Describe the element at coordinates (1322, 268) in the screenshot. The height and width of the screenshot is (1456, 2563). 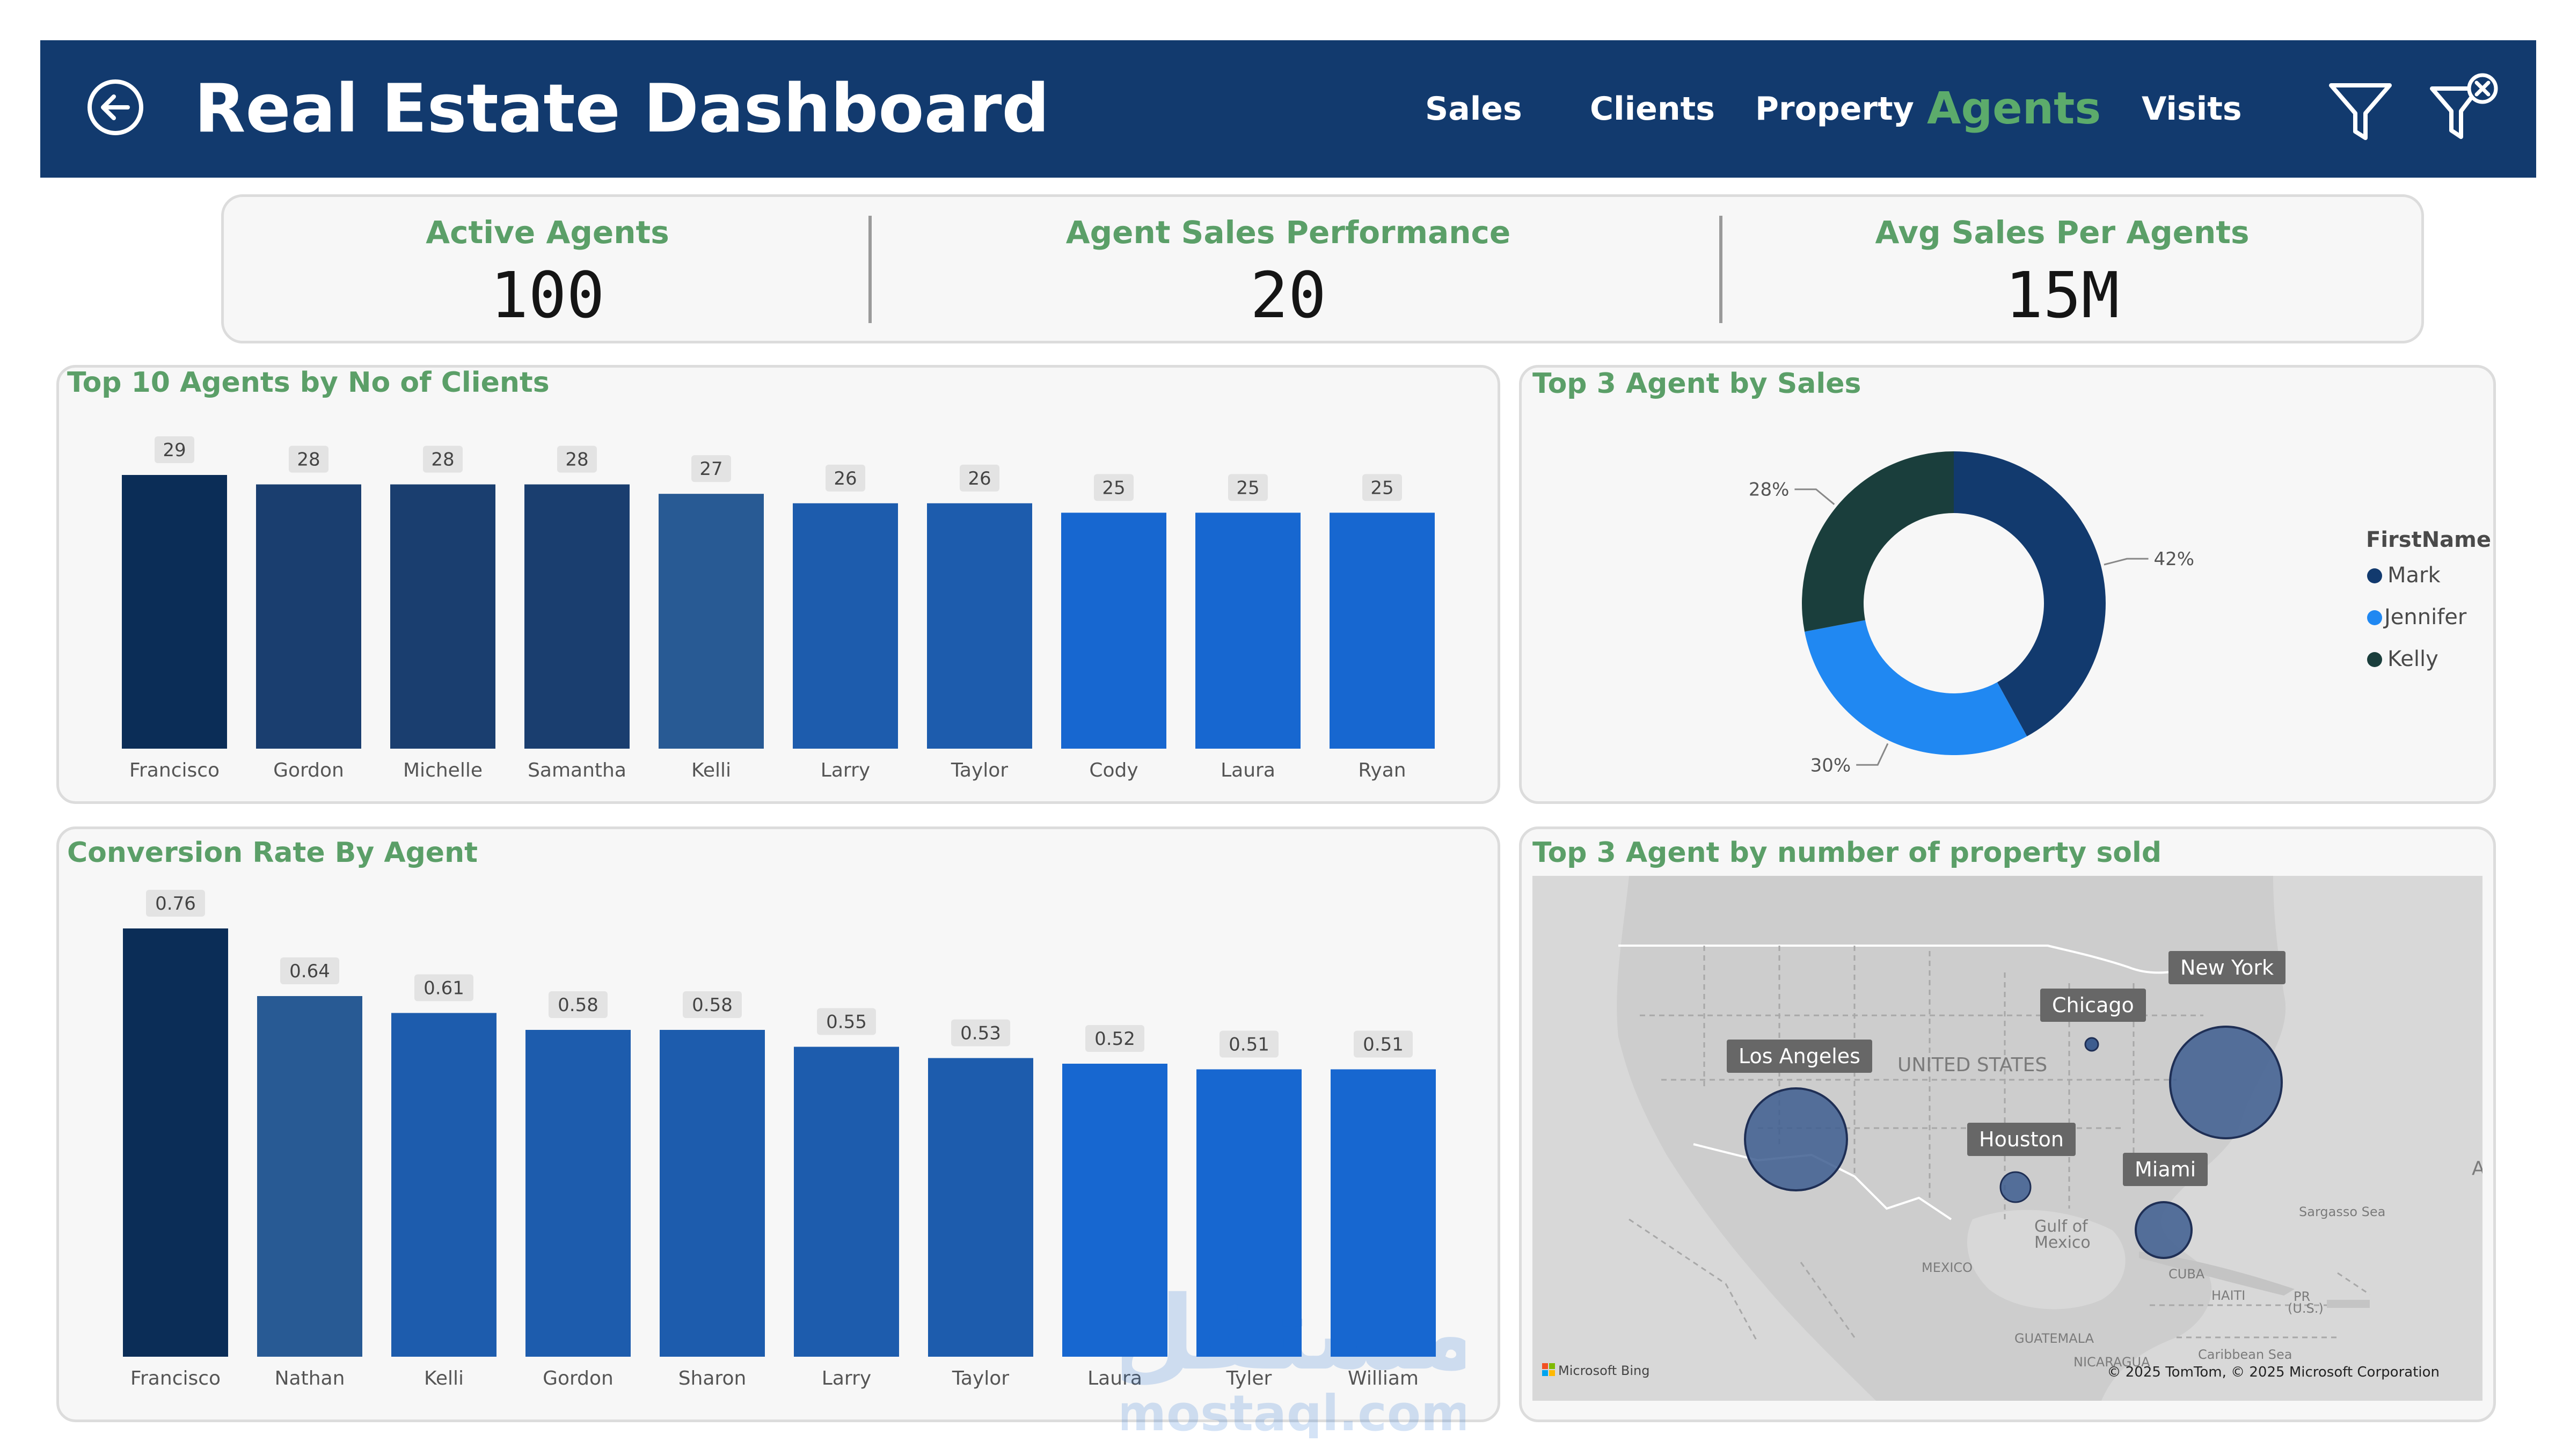
I see `kpi-card` at that location.